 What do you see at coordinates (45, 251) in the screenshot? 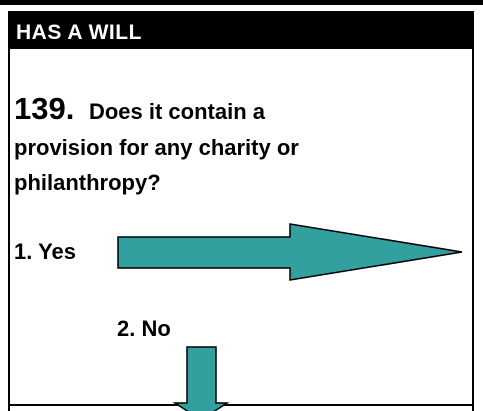
I see `option-label: 1. Yes` at bounding box center [45, 251].